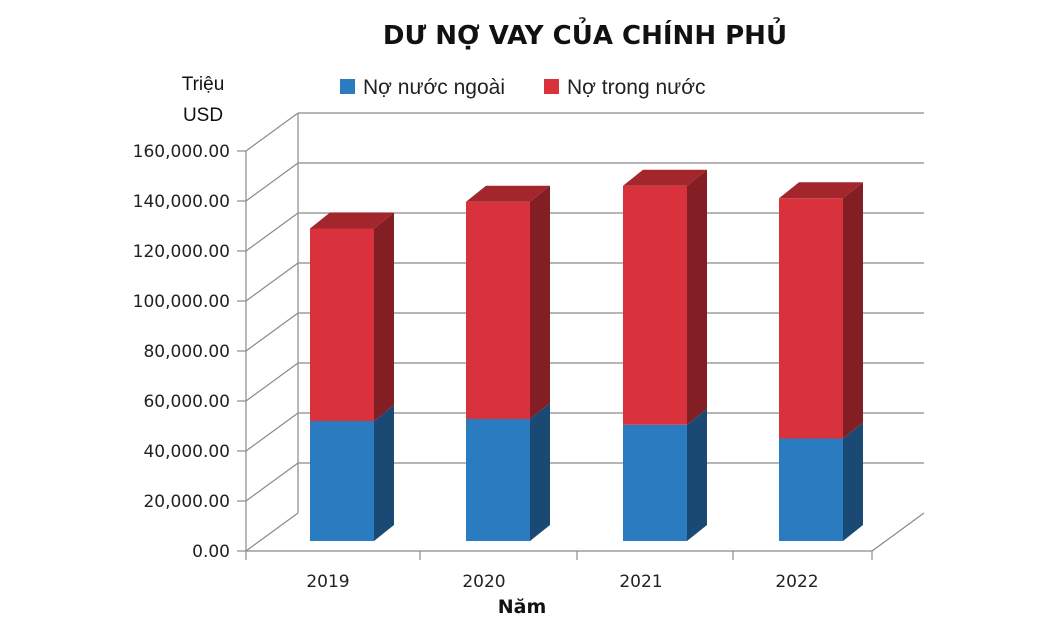 The image size is (1050, 630). What do you see at coordinates (211, 552) in the screenshot?
I see `y-tick-label: 0.00` at bounding box center [211, 552].